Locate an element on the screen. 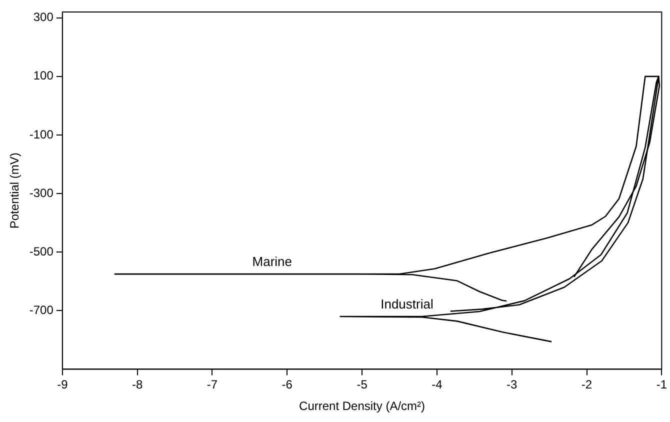  series-label: Industrial is located at coordinates (407, 304).